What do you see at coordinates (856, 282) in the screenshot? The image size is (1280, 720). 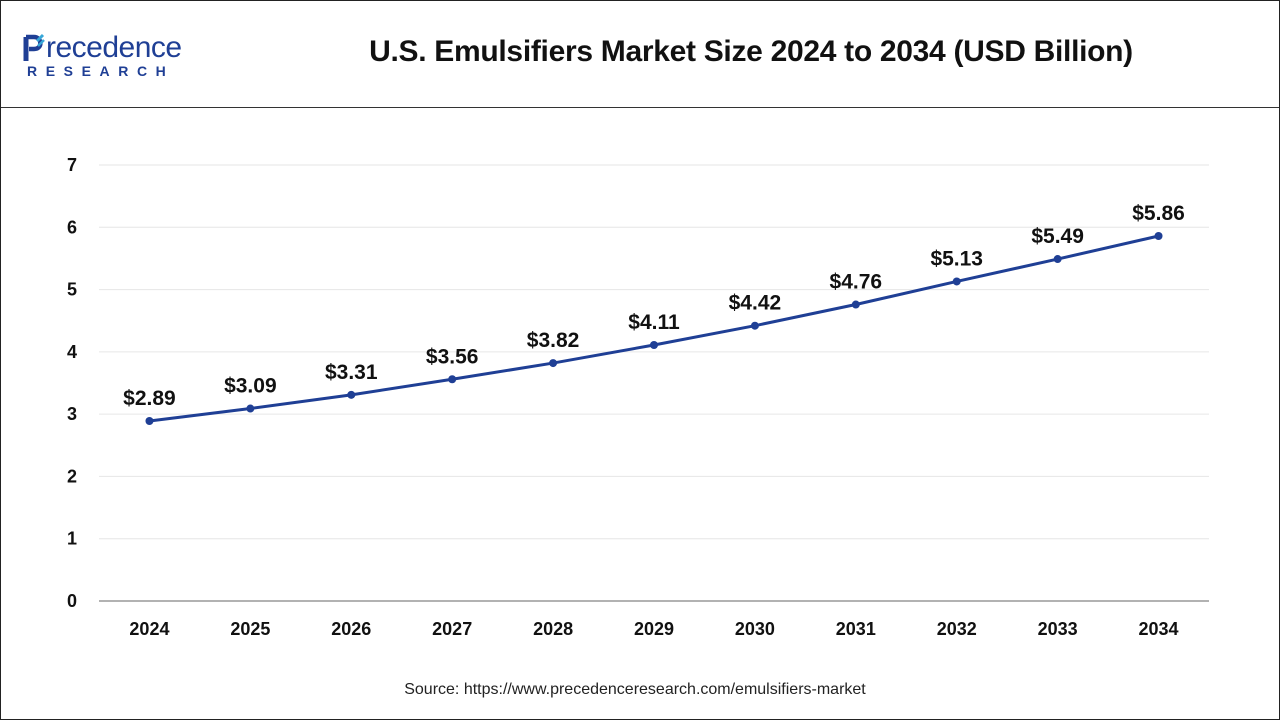 I see `data-label: $4.76` at bounding box center [856, 282].